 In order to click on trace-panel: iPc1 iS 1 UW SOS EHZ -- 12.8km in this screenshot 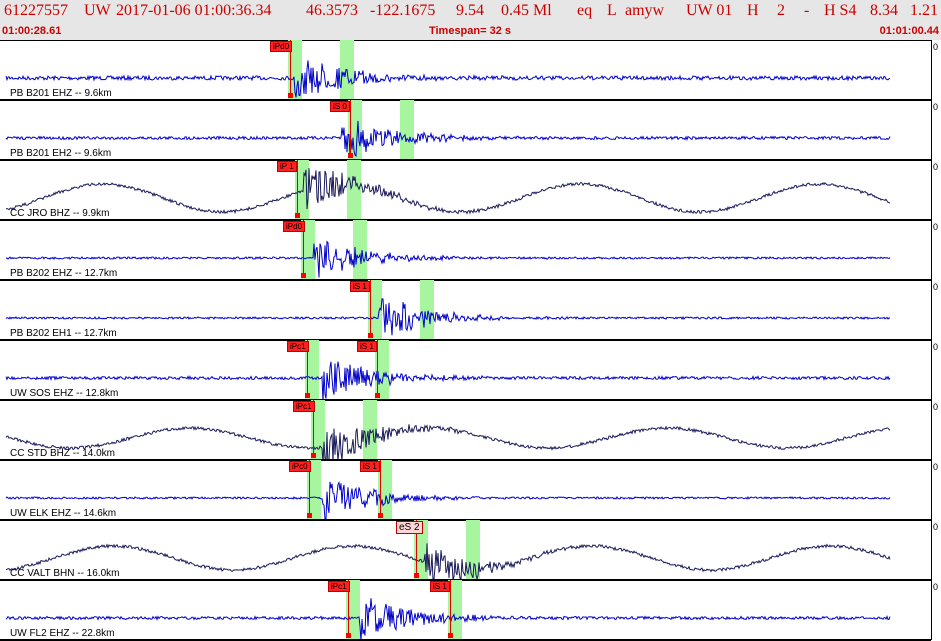, I will do `click(465, 370)`.